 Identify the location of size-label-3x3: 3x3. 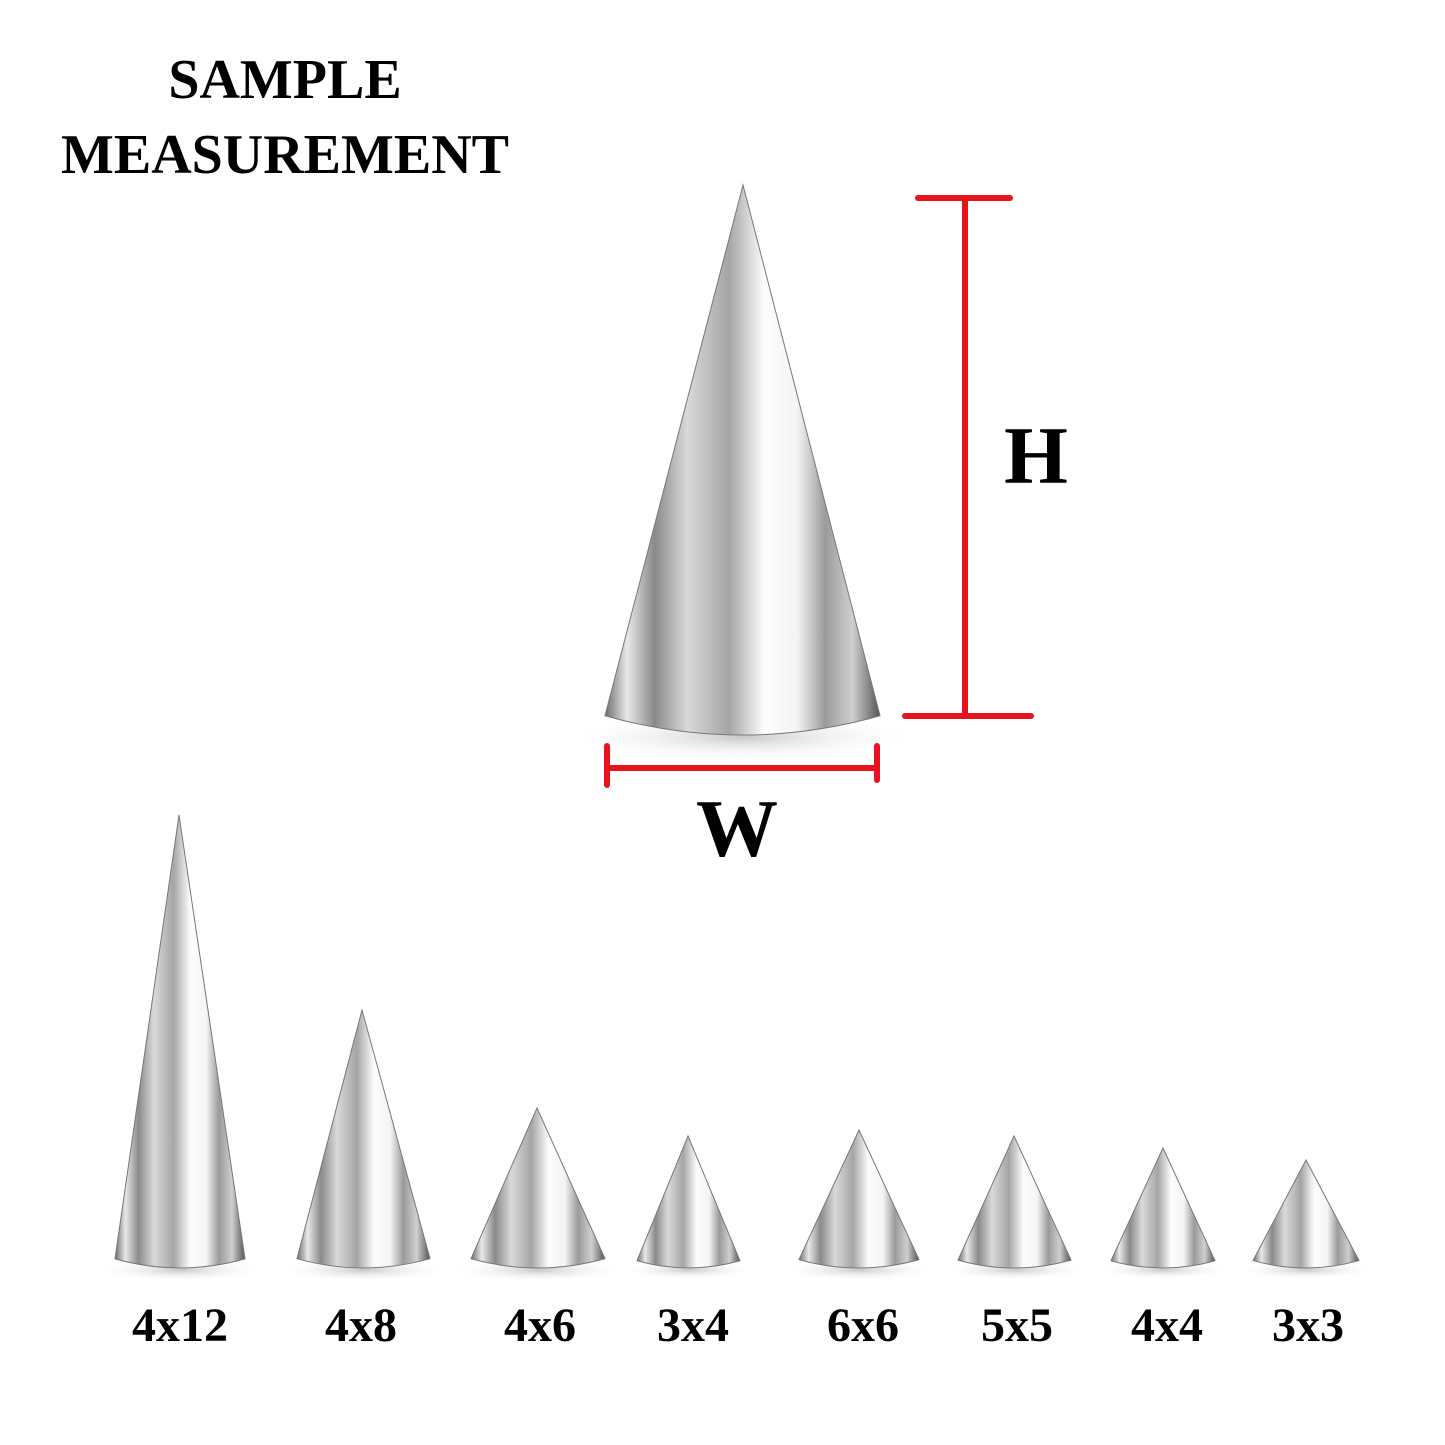
(1308, 1325).